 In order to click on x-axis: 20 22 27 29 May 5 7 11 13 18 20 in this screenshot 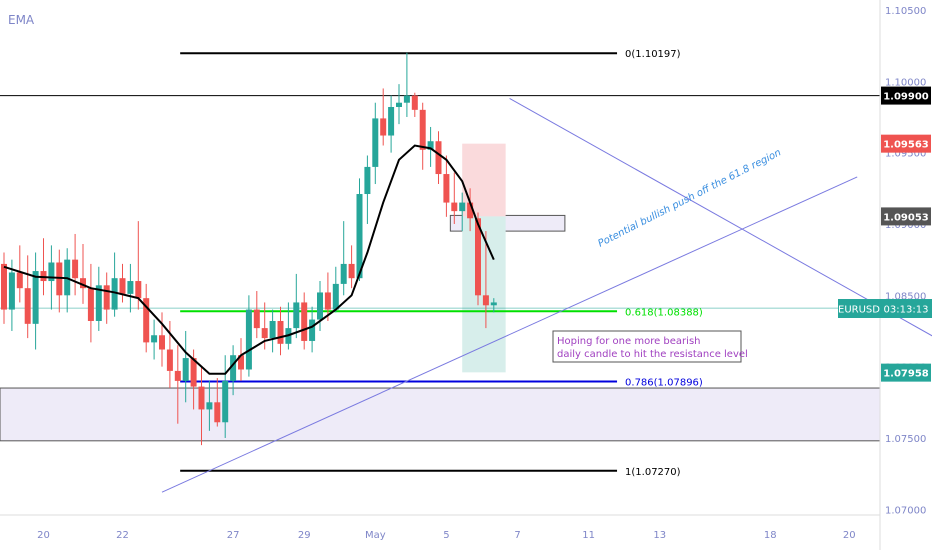, I will do `click(440, 527)`.